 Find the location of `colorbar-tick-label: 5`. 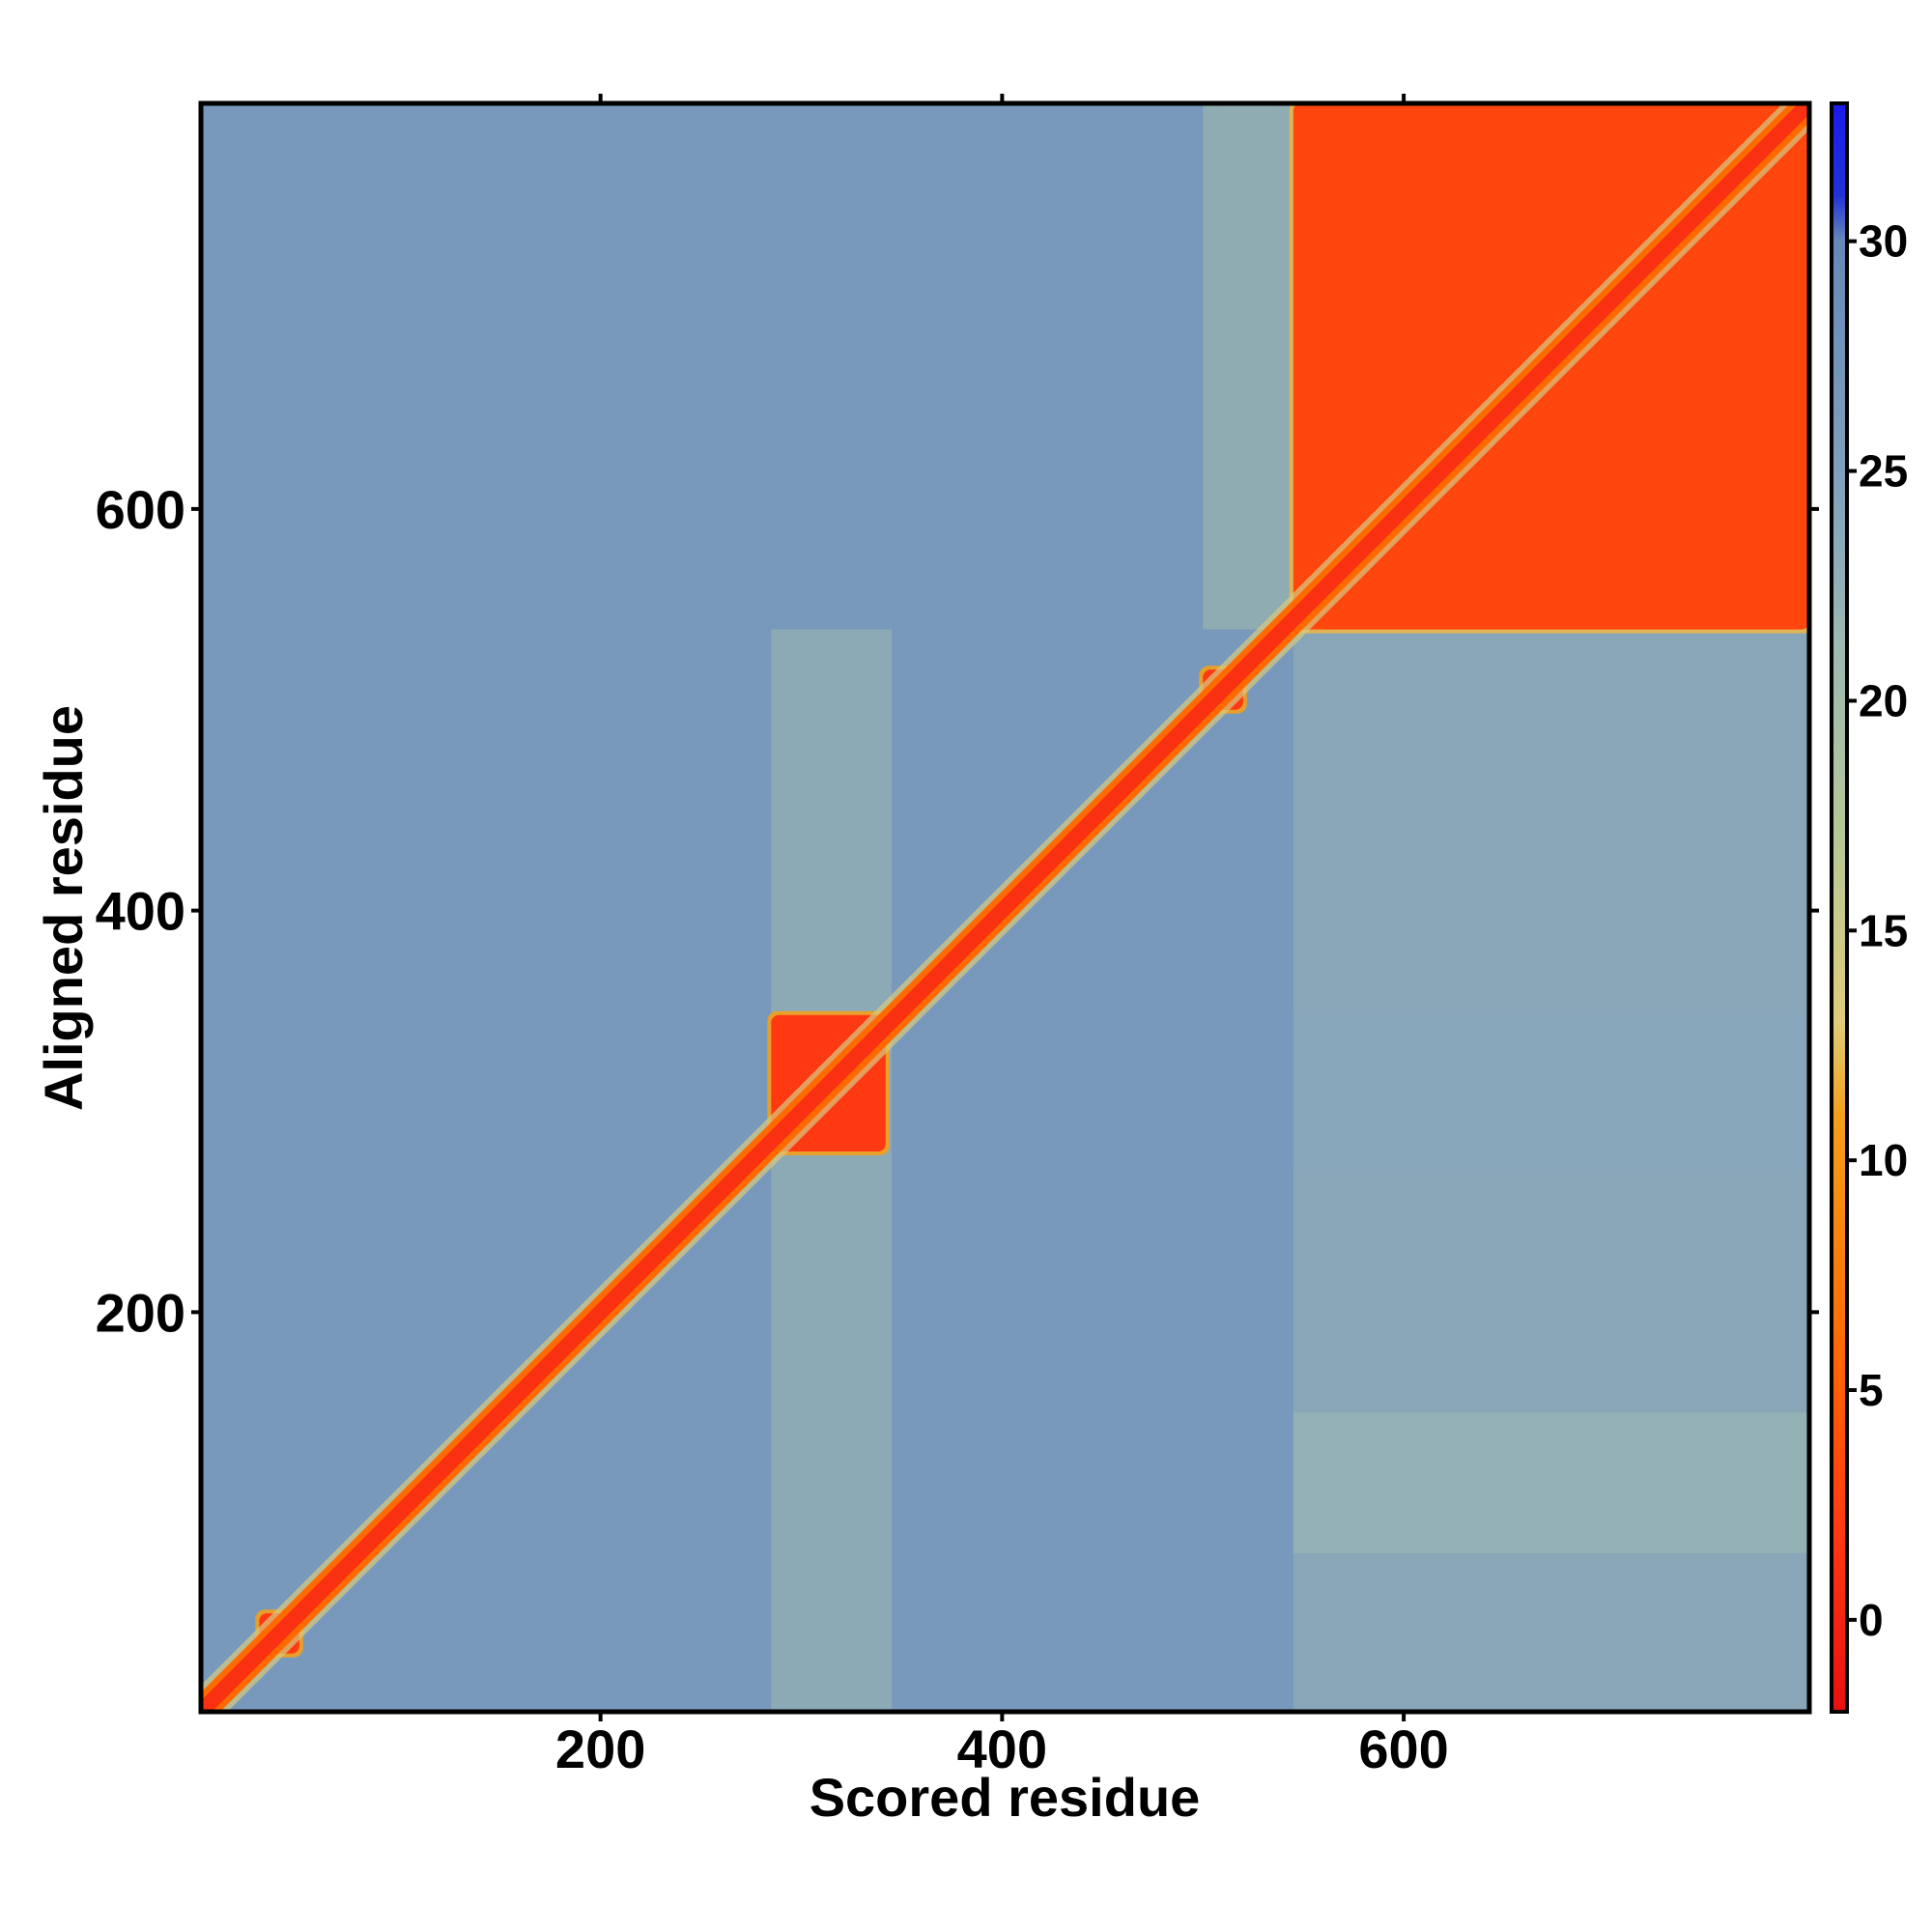

colorbar-tick-label: 5 is located at coordinates (1871, 1390).